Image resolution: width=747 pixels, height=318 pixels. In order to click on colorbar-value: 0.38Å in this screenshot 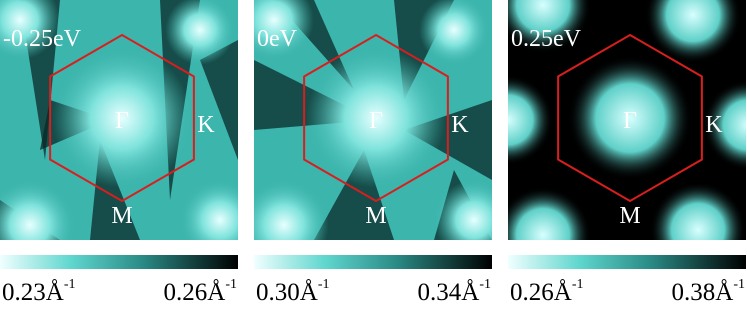, I will do `click(703, 292)`.